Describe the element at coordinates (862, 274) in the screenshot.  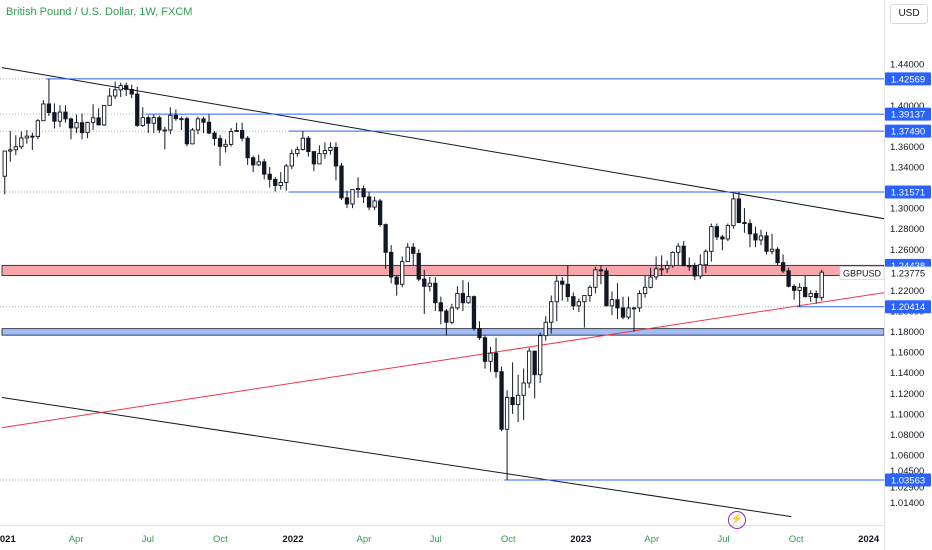
I see `symbol-label: GBPUSD` at that location.